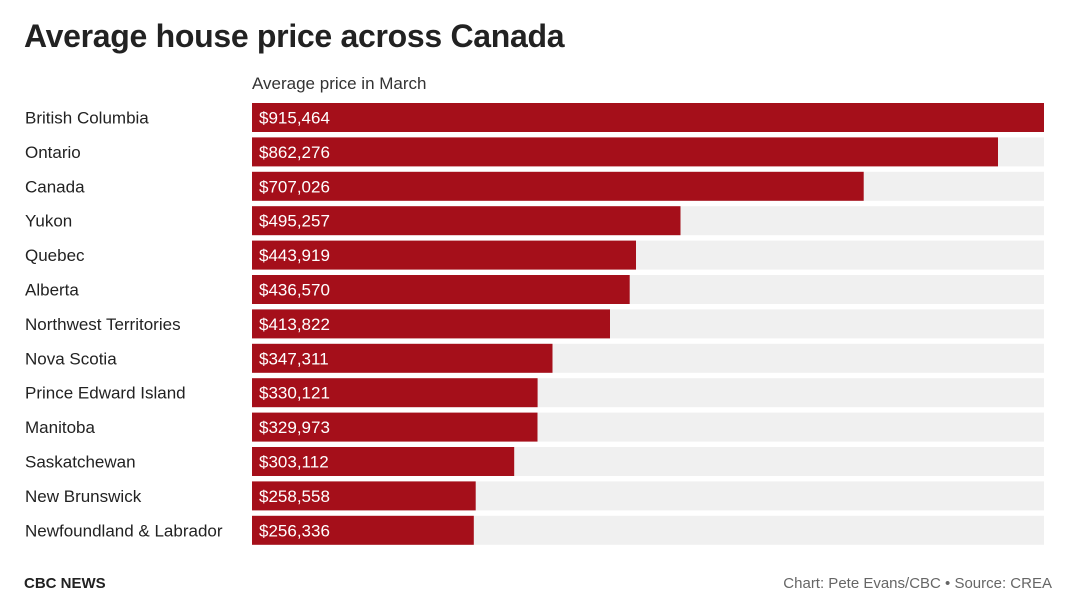 This screenshot has height=606, width=1080. What do you see at coordinates (466, 221) in the screenshot?
I see `bar-yukon` at bounding box center [466, 221].